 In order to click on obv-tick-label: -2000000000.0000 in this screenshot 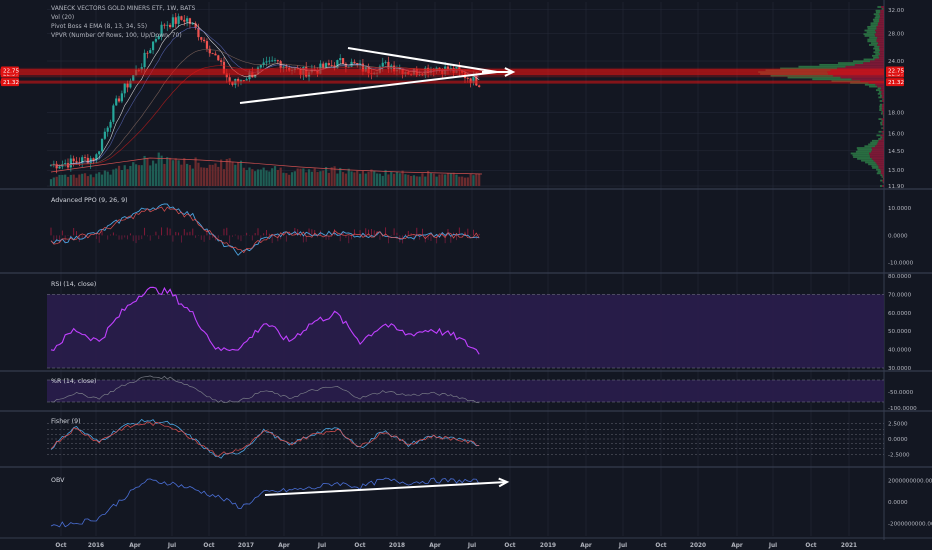, I will do `click(910, 524)`.